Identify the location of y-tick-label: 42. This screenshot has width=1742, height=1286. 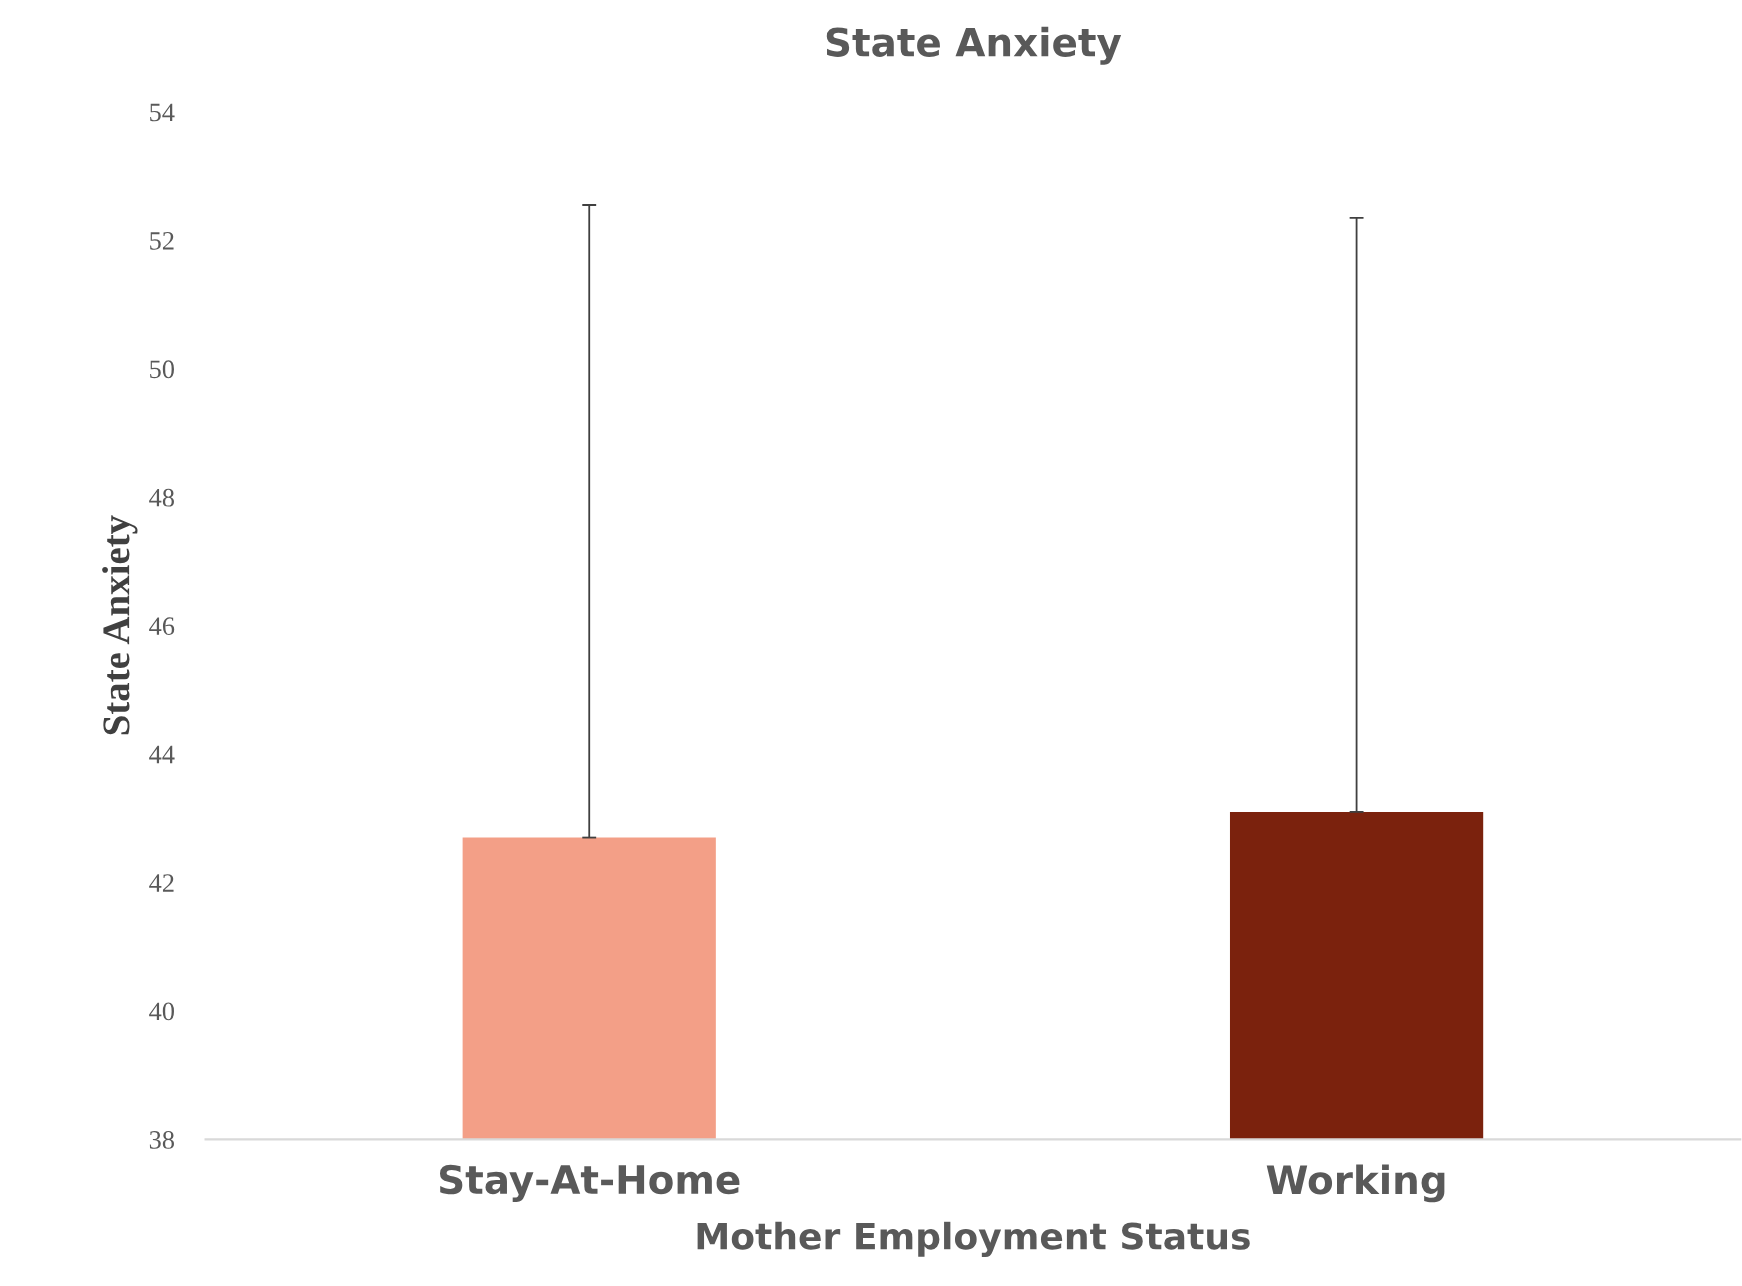
(161, 883).